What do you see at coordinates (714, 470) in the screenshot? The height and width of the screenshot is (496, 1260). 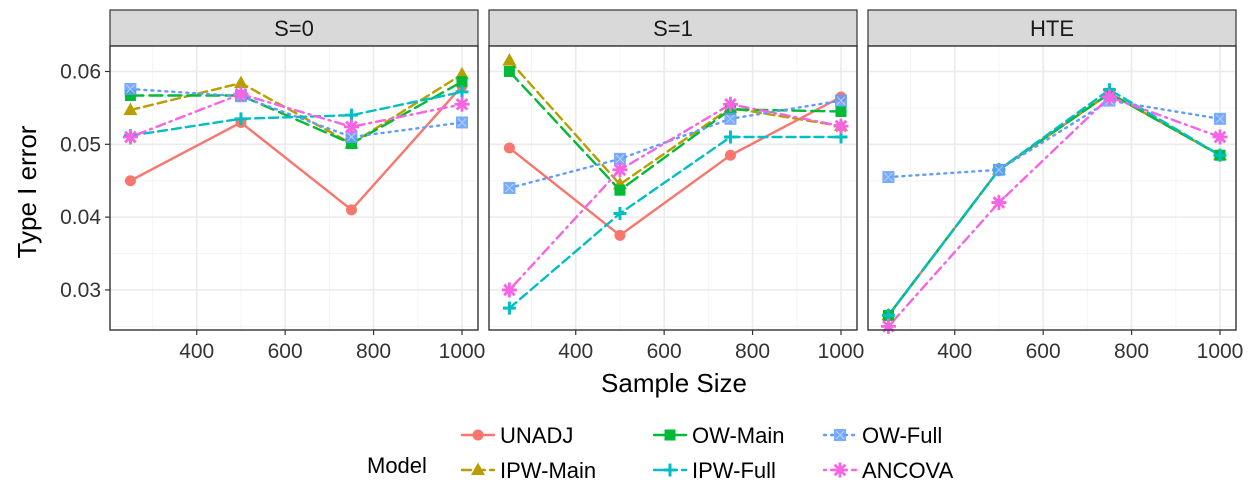 I see `legend-item-ipw-full: IPW-Full` at bounding box center [714, 470].